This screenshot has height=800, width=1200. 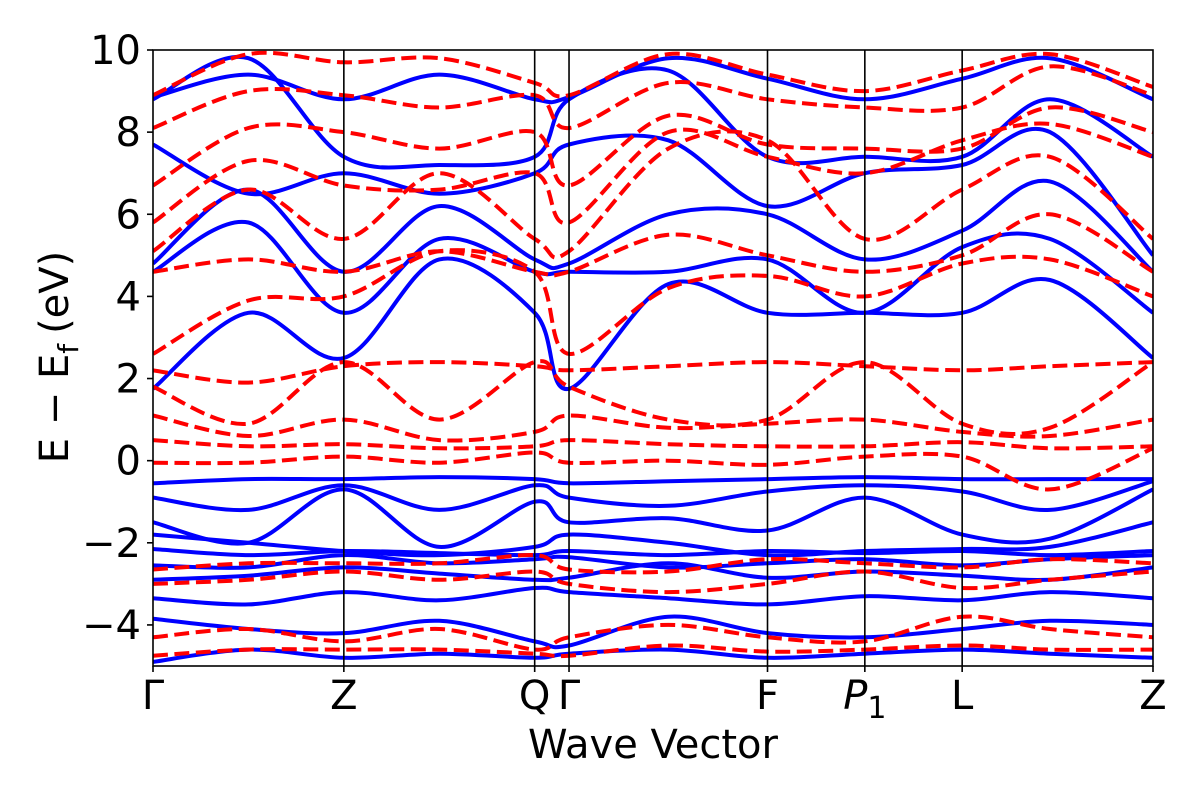 I want to click on x-tick-label: P1, so click(x=864, y=699).